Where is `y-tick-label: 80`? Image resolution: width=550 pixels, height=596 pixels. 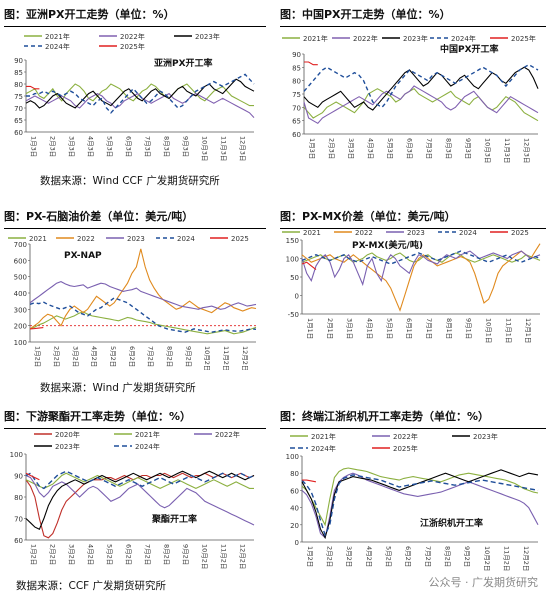 y-tick-label: 80 is located at coordinates (296, 82).